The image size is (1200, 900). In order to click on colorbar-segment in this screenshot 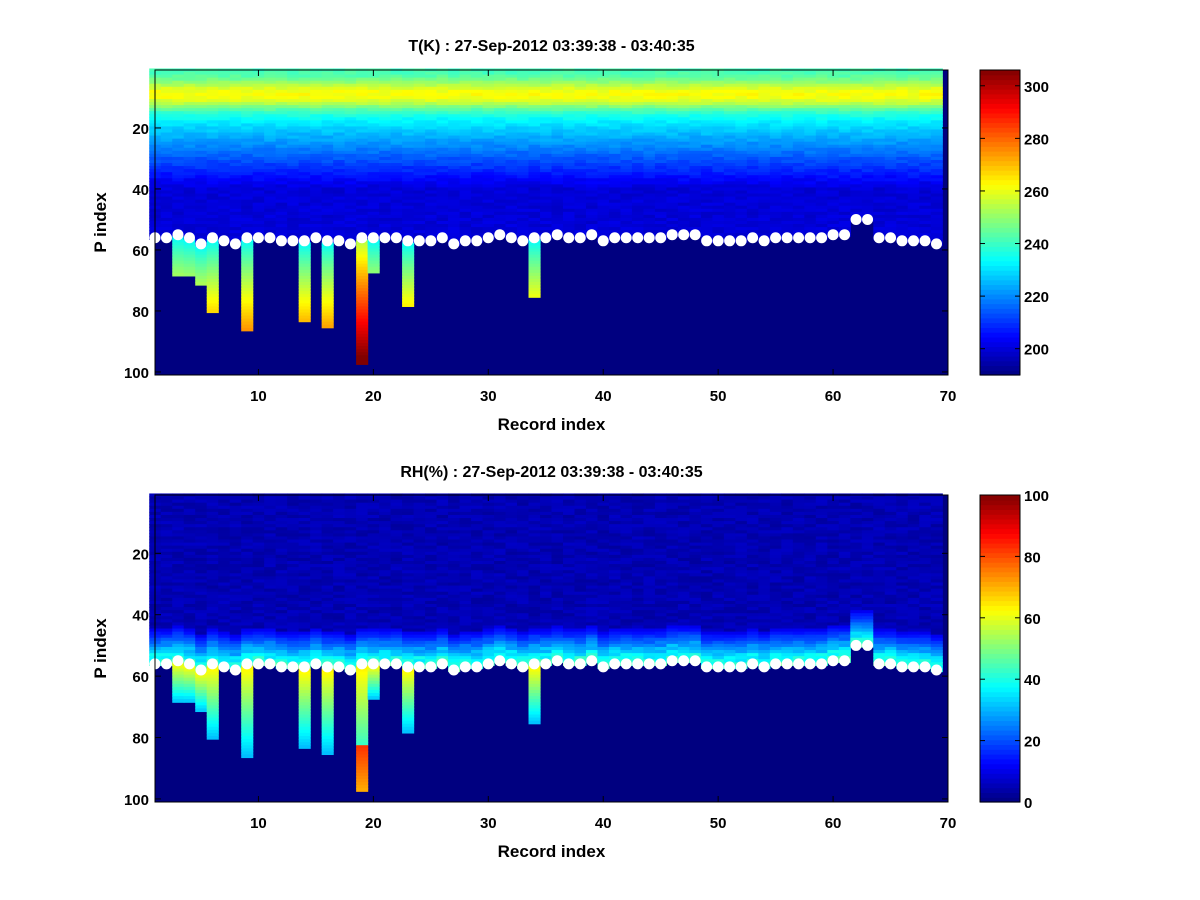, I will do `click(1000, 96)`.